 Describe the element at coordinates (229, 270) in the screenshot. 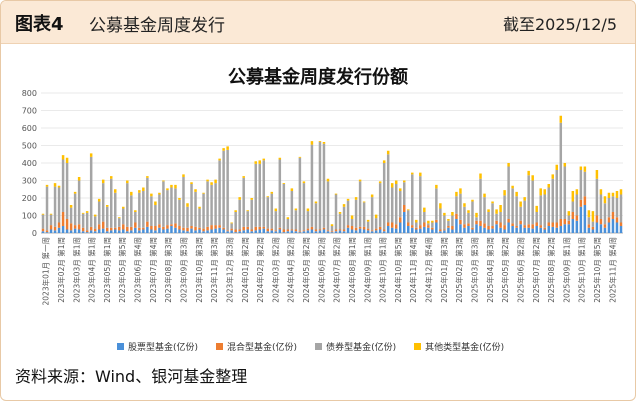

I see `x-tick-label: 2023年12月 第3周` at that location.